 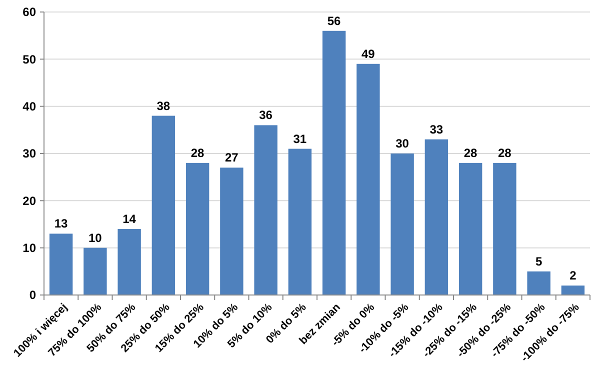 I want to click on y-tick-label: 10, so click(x=29, y=248).